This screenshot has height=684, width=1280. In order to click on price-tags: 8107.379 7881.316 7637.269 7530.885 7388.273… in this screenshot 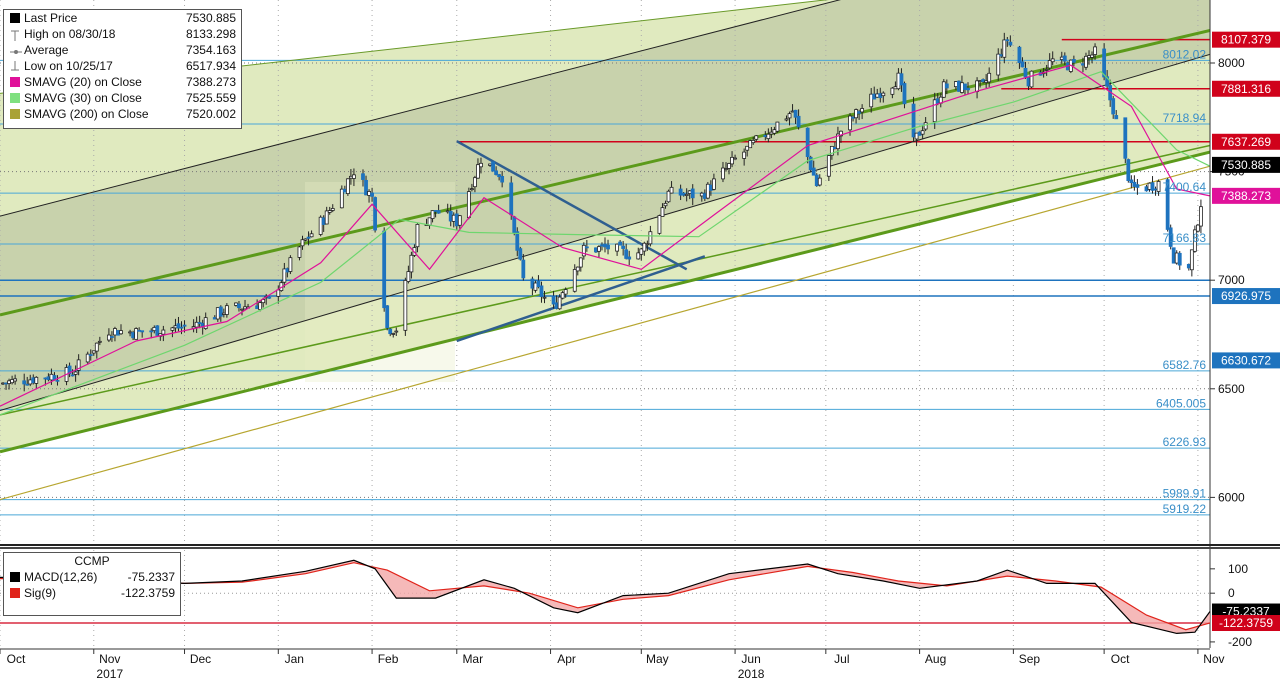, I will do `click(1246, 200)`.